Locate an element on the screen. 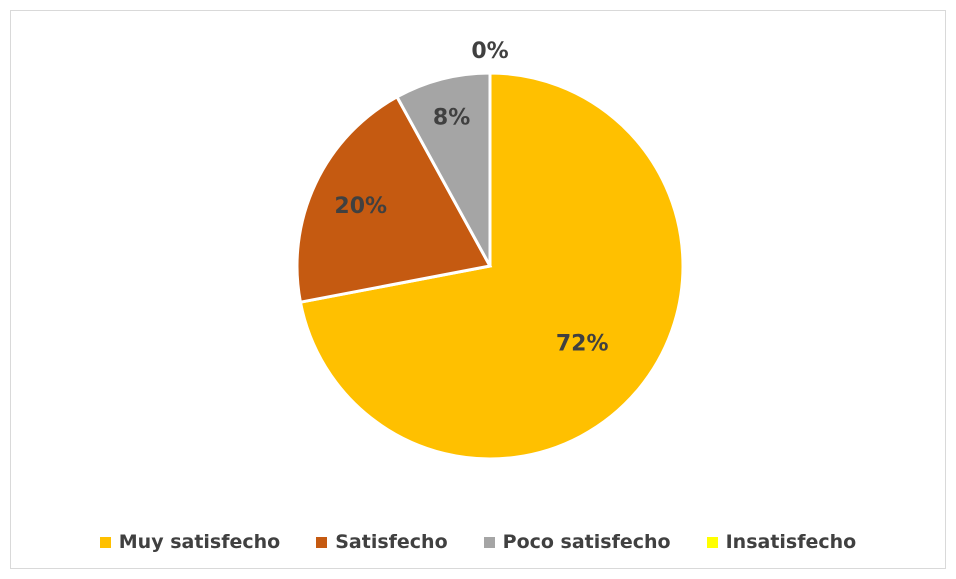  legend-item-insatisfecho: Insatisfecho is located at coordinates (781, 542).